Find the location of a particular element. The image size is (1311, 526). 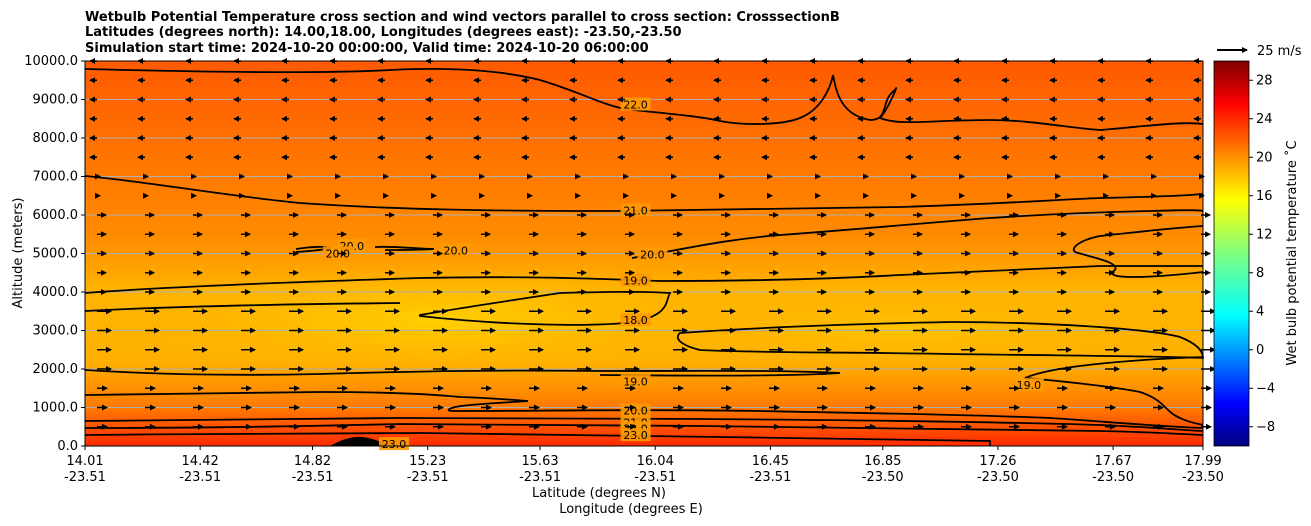

contour-label-text-14: 23.0 is located at coordinates (394, 444).